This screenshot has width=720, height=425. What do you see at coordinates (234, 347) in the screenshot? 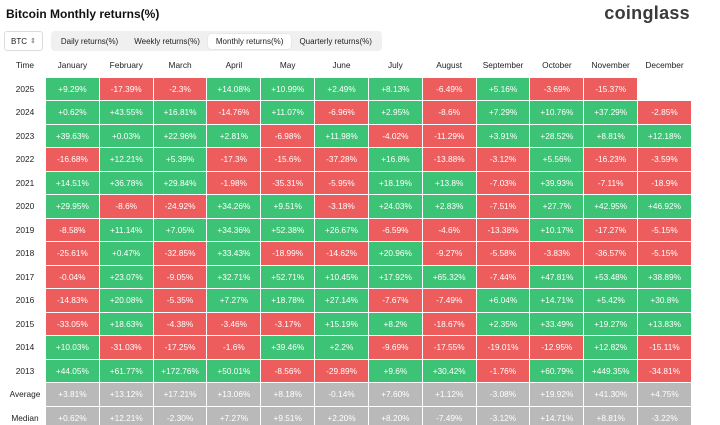
I see `return-cell: -1.6%` at bounding box center [234, 347].